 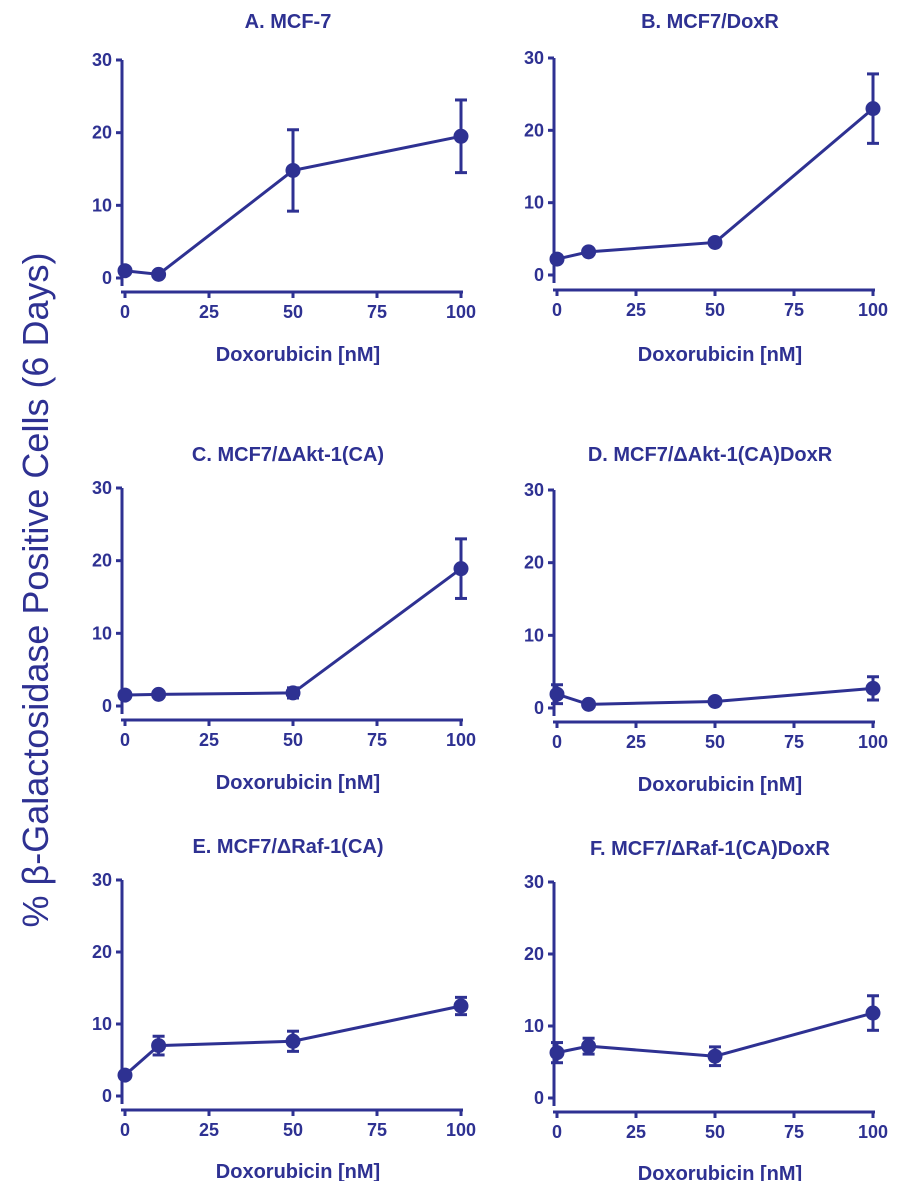 I want to click on panel-title: C. MCF7/ΔAkt-1(CA), so click(x=288, y=455).